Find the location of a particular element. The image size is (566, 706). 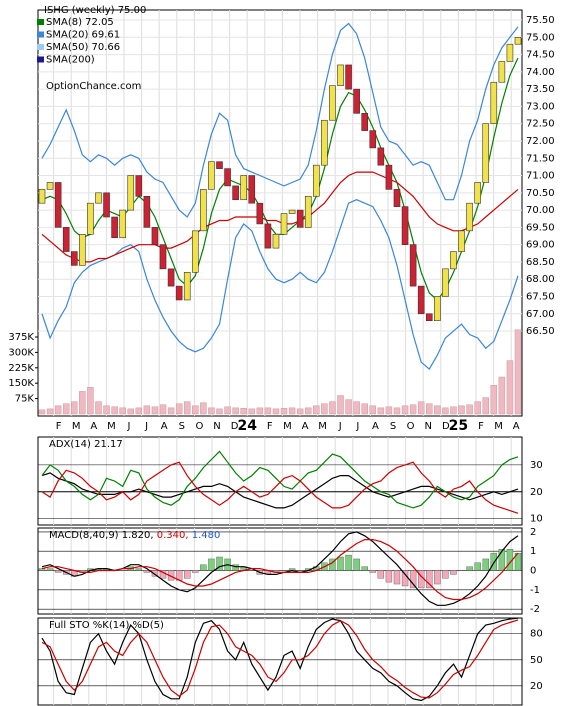

adx-panel is located at coordinates (280, 481).